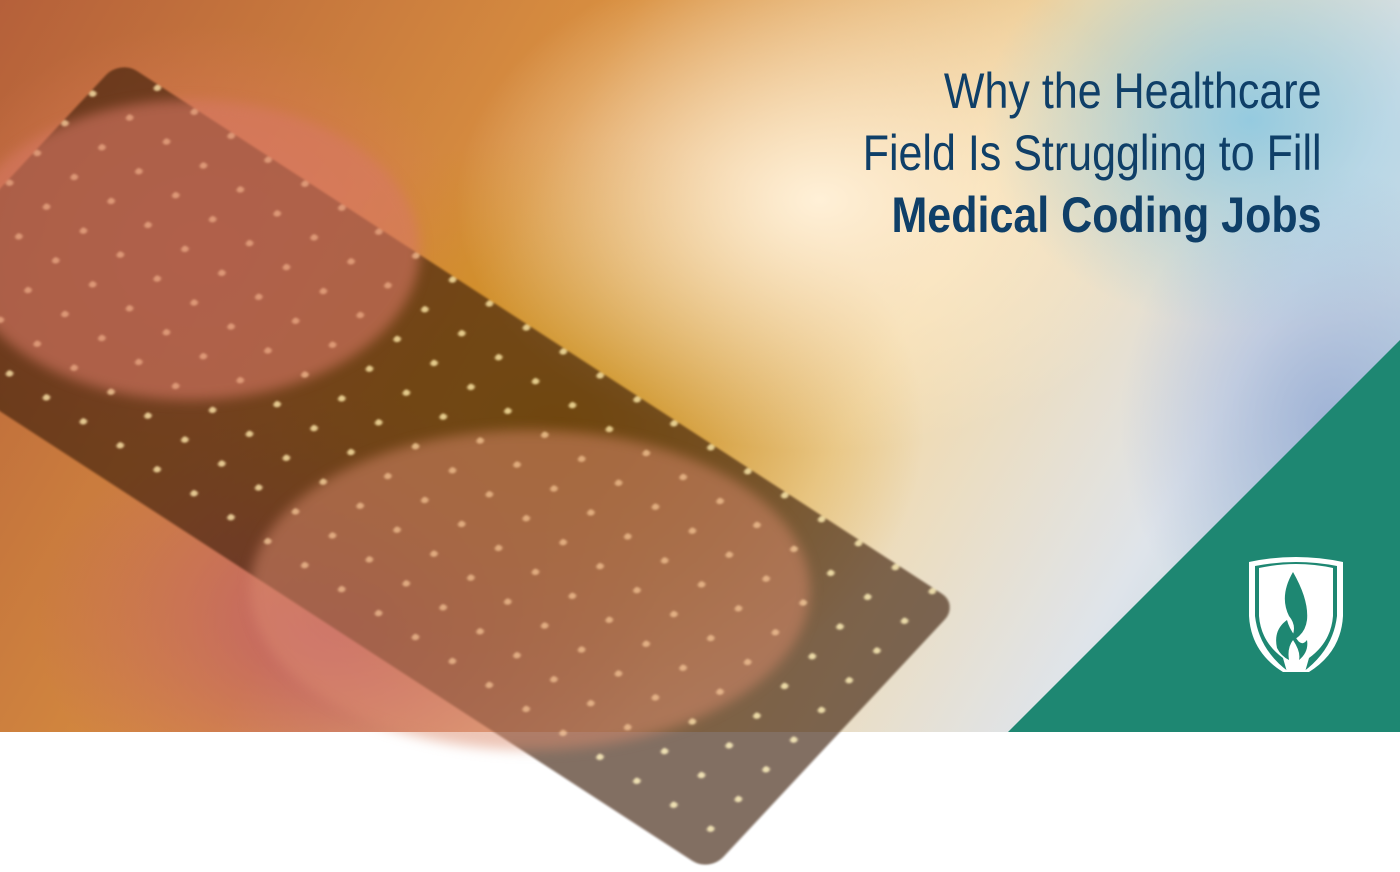  What do you see at coordinates (210, 250) in the screenshot?
I see `hand-left` at bounding box center [210, 250].